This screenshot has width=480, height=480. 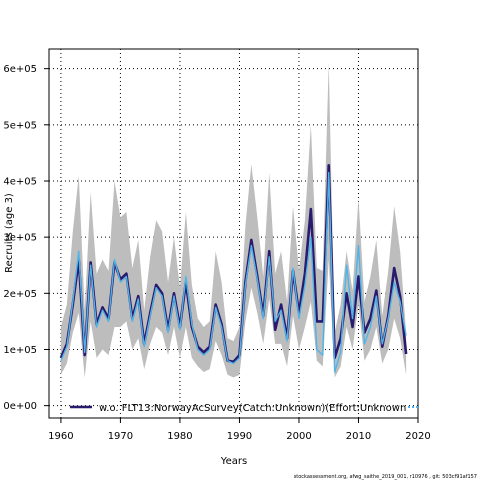 I want to click on x-tick-label: 2010, so click(x=358, y=436).